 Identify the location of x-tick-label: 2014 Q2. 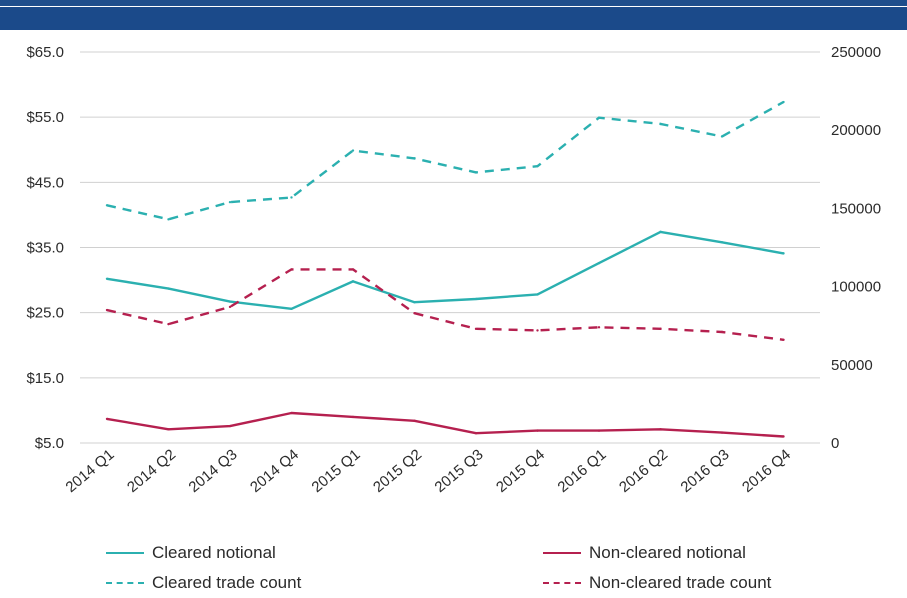
(151, 471).